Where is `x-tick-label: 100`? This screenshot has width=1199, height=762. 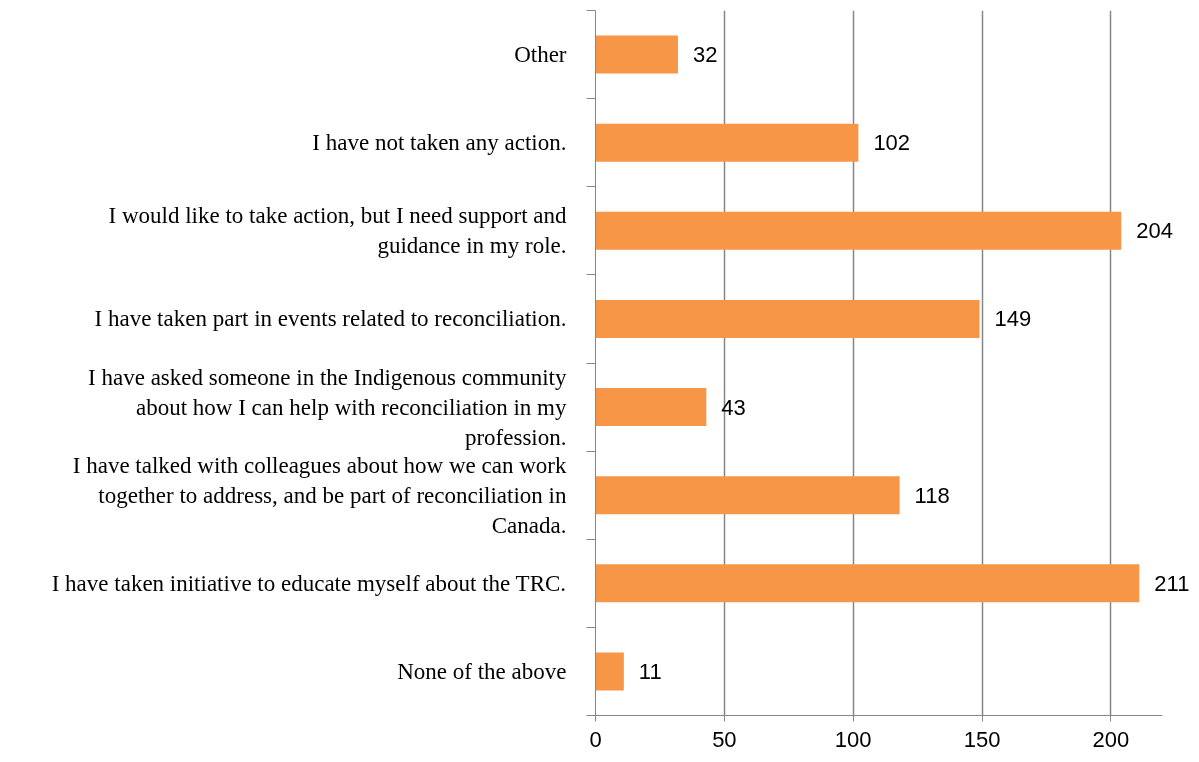
x-tick-label: 100 is located at coordinates (853, 739).